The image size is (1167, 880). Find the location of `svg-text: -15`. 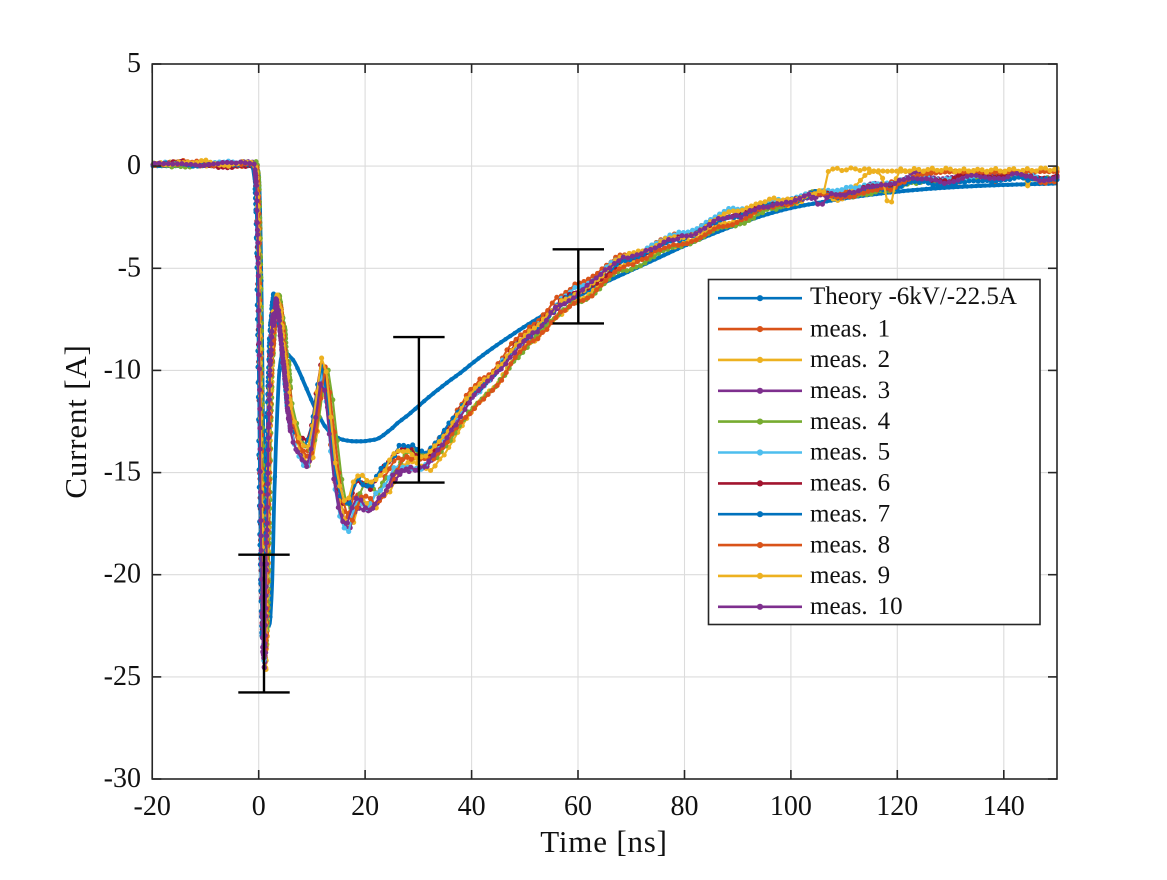

svg-text: -15 is located at coordinates (122, 472).